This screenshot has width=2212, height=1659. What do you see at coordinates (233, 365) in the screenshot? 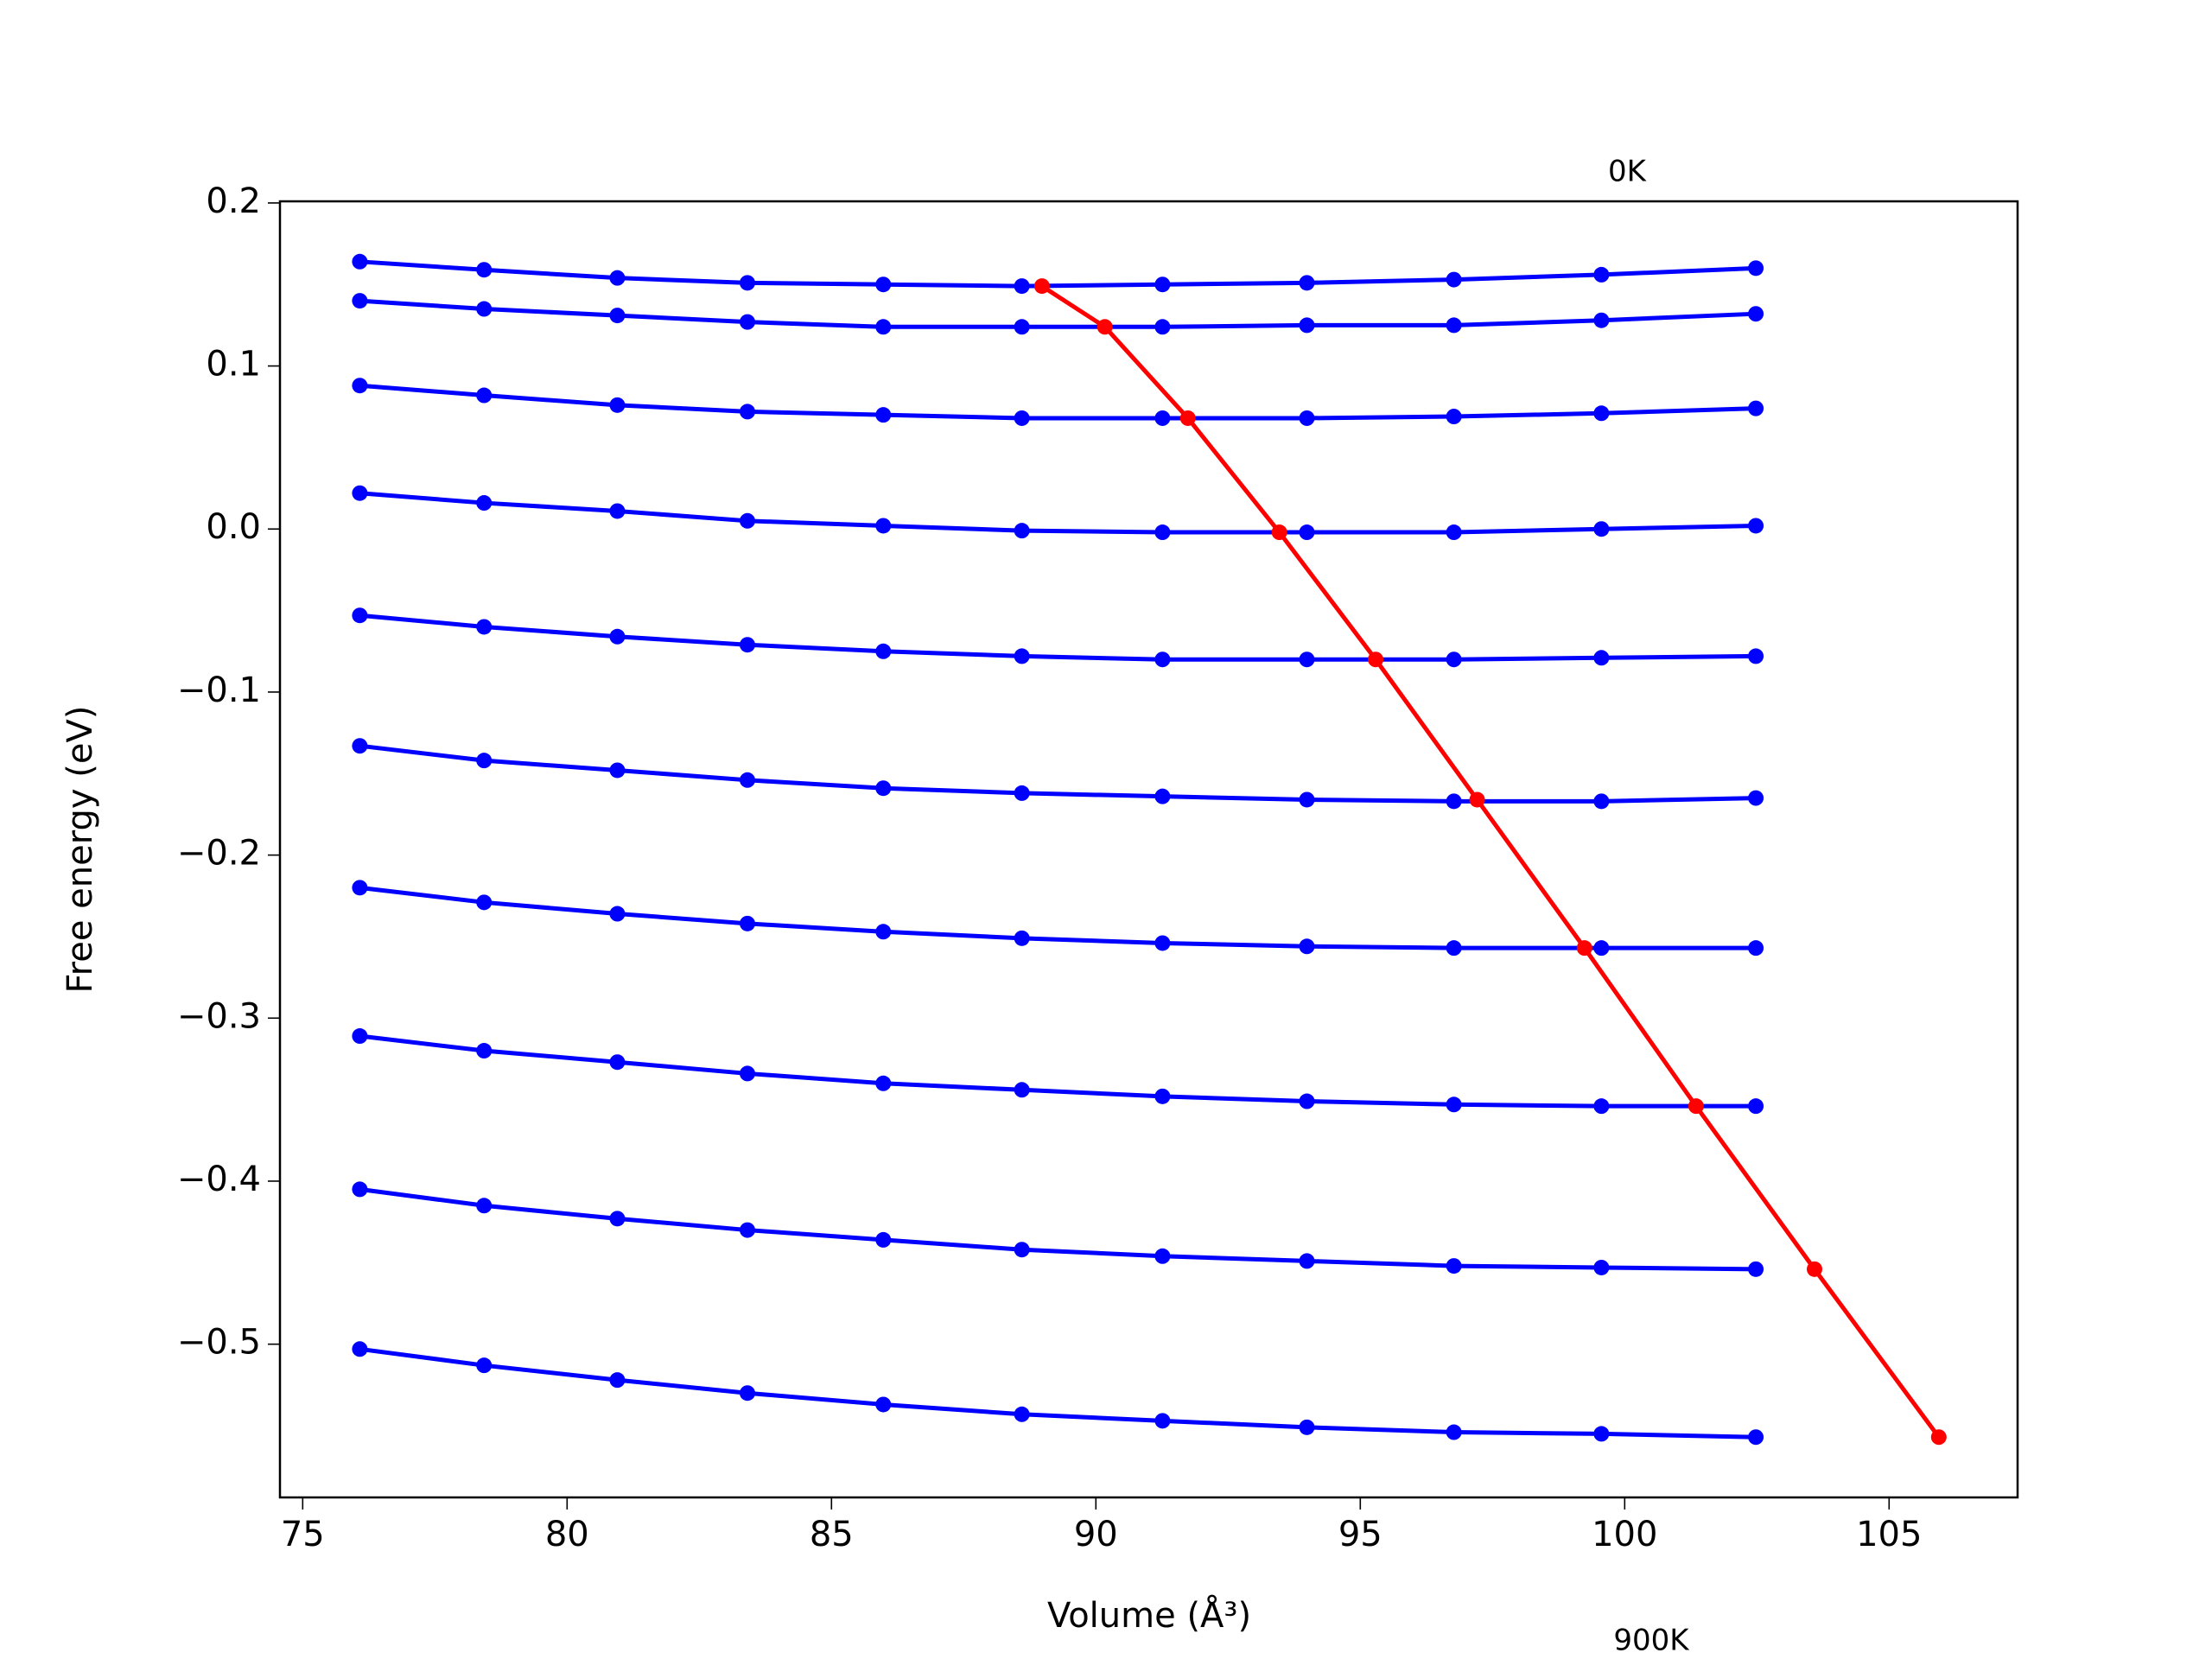
I see `y-tick-label: 0.1` at bounding box center [233, 365].